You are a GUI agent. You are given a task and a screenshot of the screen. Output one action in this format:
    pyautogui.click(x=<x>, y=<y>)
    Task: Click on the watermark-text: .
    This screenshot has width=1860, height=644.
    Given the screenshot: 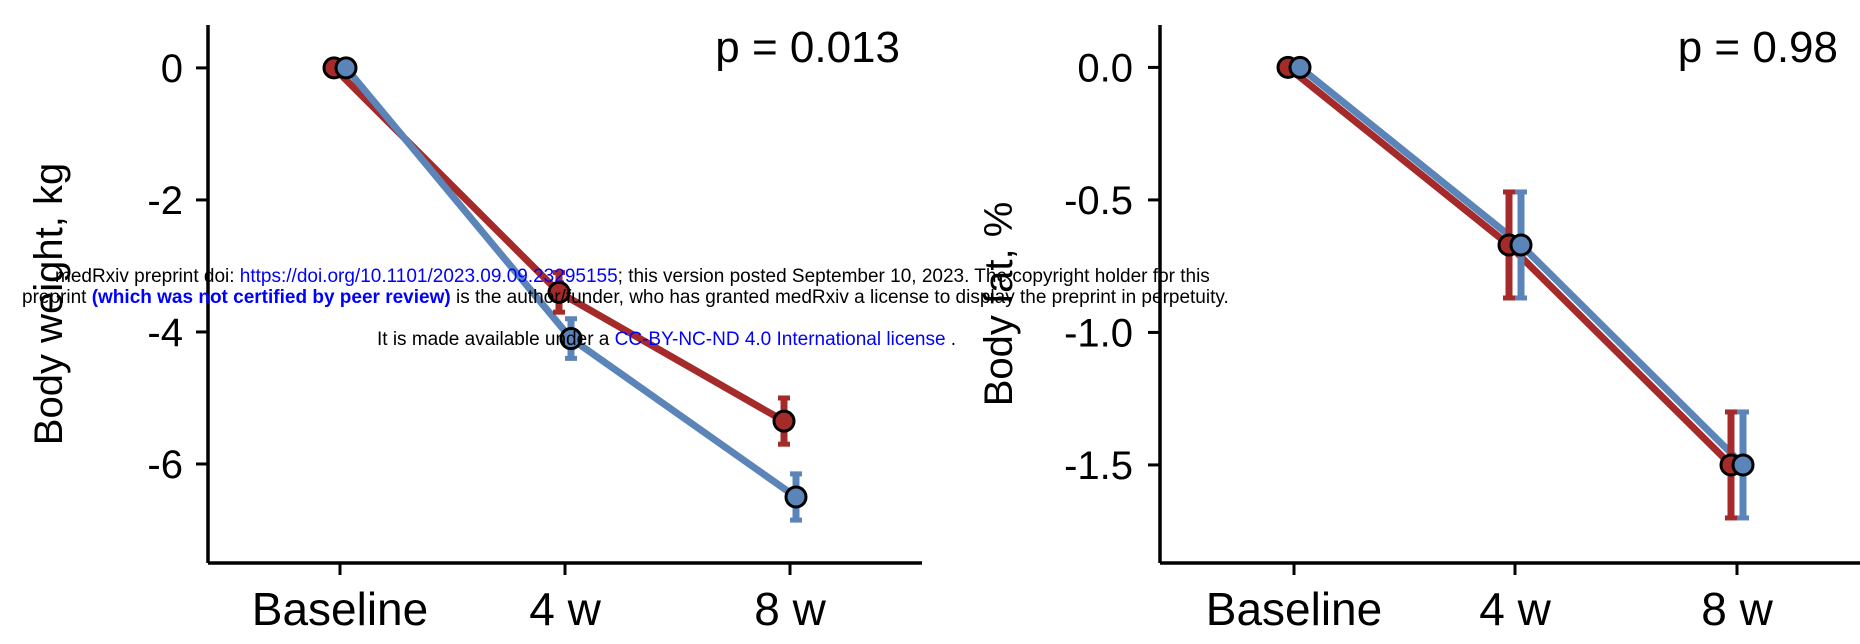 What is the action you would take?
    pyautogui.click(x=951, y=339)
    